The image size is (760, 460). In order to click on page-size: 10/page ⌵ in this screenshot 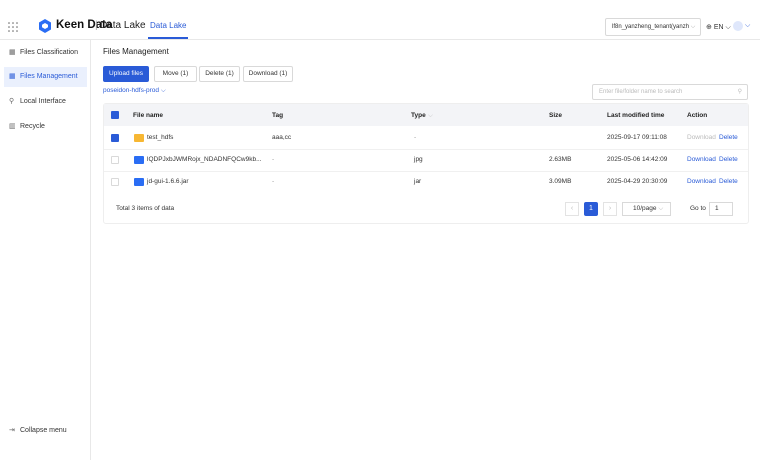, I will do `click(646, 209)`.